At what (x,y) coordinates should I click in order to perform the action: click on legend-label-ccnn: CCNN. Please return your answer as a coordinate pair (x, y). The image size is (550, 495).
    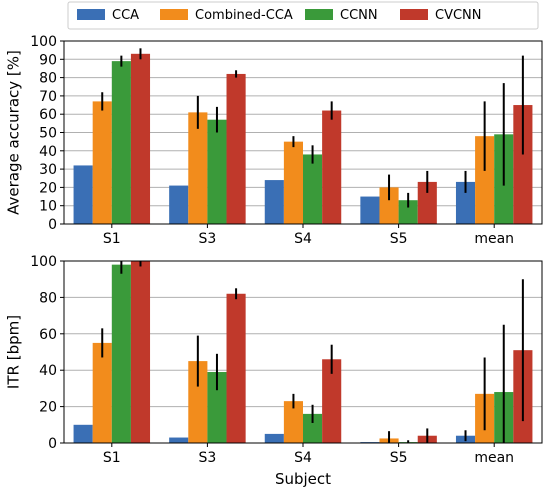
    Looking at the image, I should click on (359, 15).